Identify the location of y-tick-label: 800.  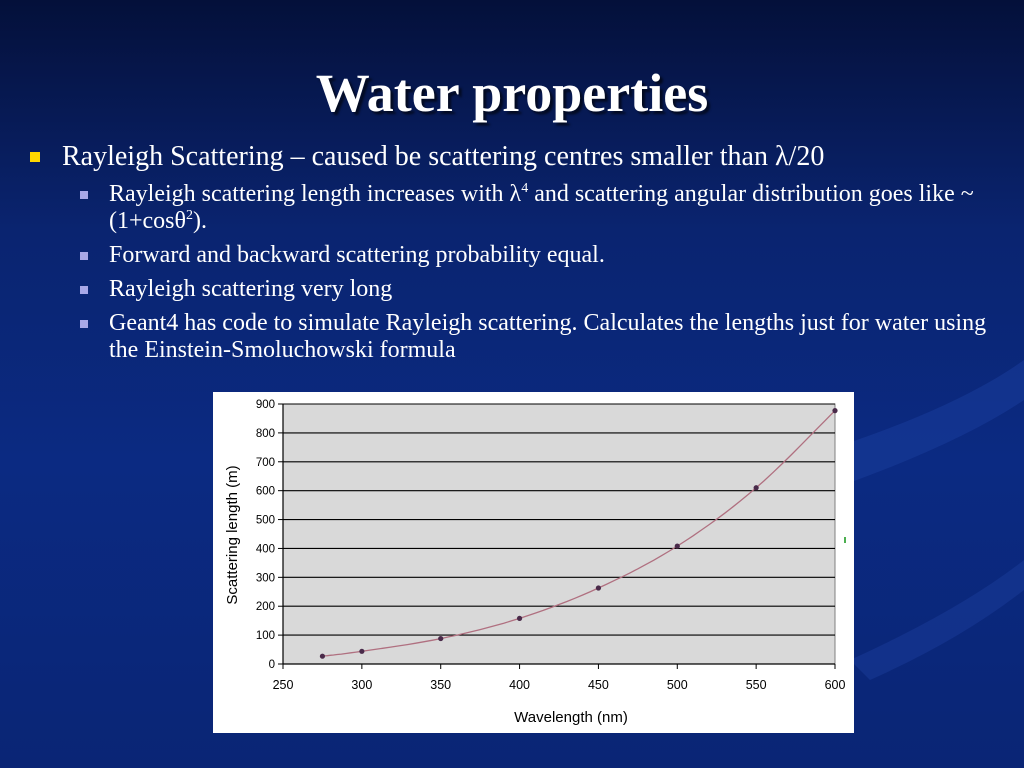
(265, 434).